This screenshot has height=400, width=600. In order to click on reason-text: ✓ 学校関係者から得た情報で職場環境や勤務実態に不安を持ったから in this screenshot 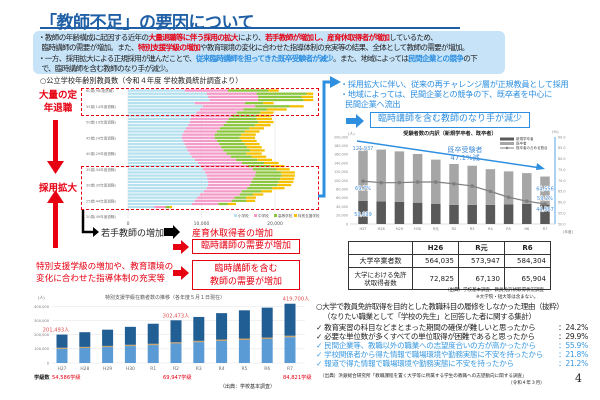, I will do `click(429, 355)`.